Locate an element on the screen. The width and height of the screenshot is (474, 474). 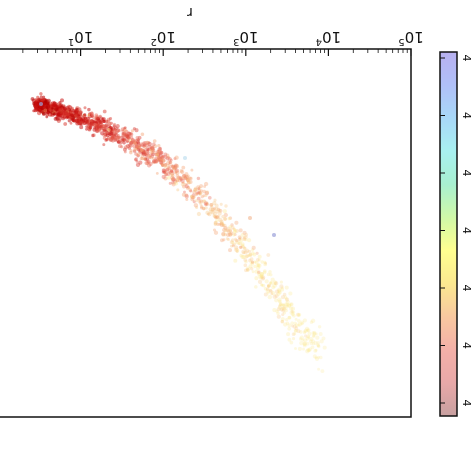
x-tick-label-text: 102 is located at coordinates (162, 37).